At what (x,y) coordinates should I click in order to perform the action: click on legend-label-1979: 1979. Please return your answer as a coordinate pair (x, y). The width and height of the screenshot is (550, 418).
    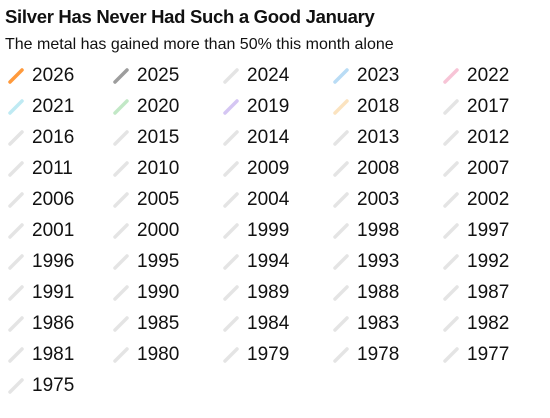
    Looking at the image, I should click on (268, 354).